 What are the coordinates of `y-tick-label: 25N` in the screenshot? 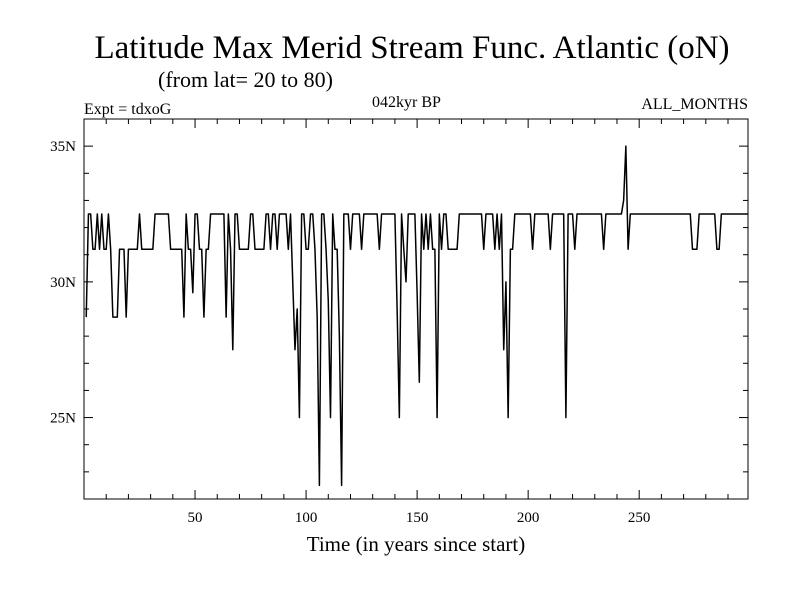 It's located at (63, 419).